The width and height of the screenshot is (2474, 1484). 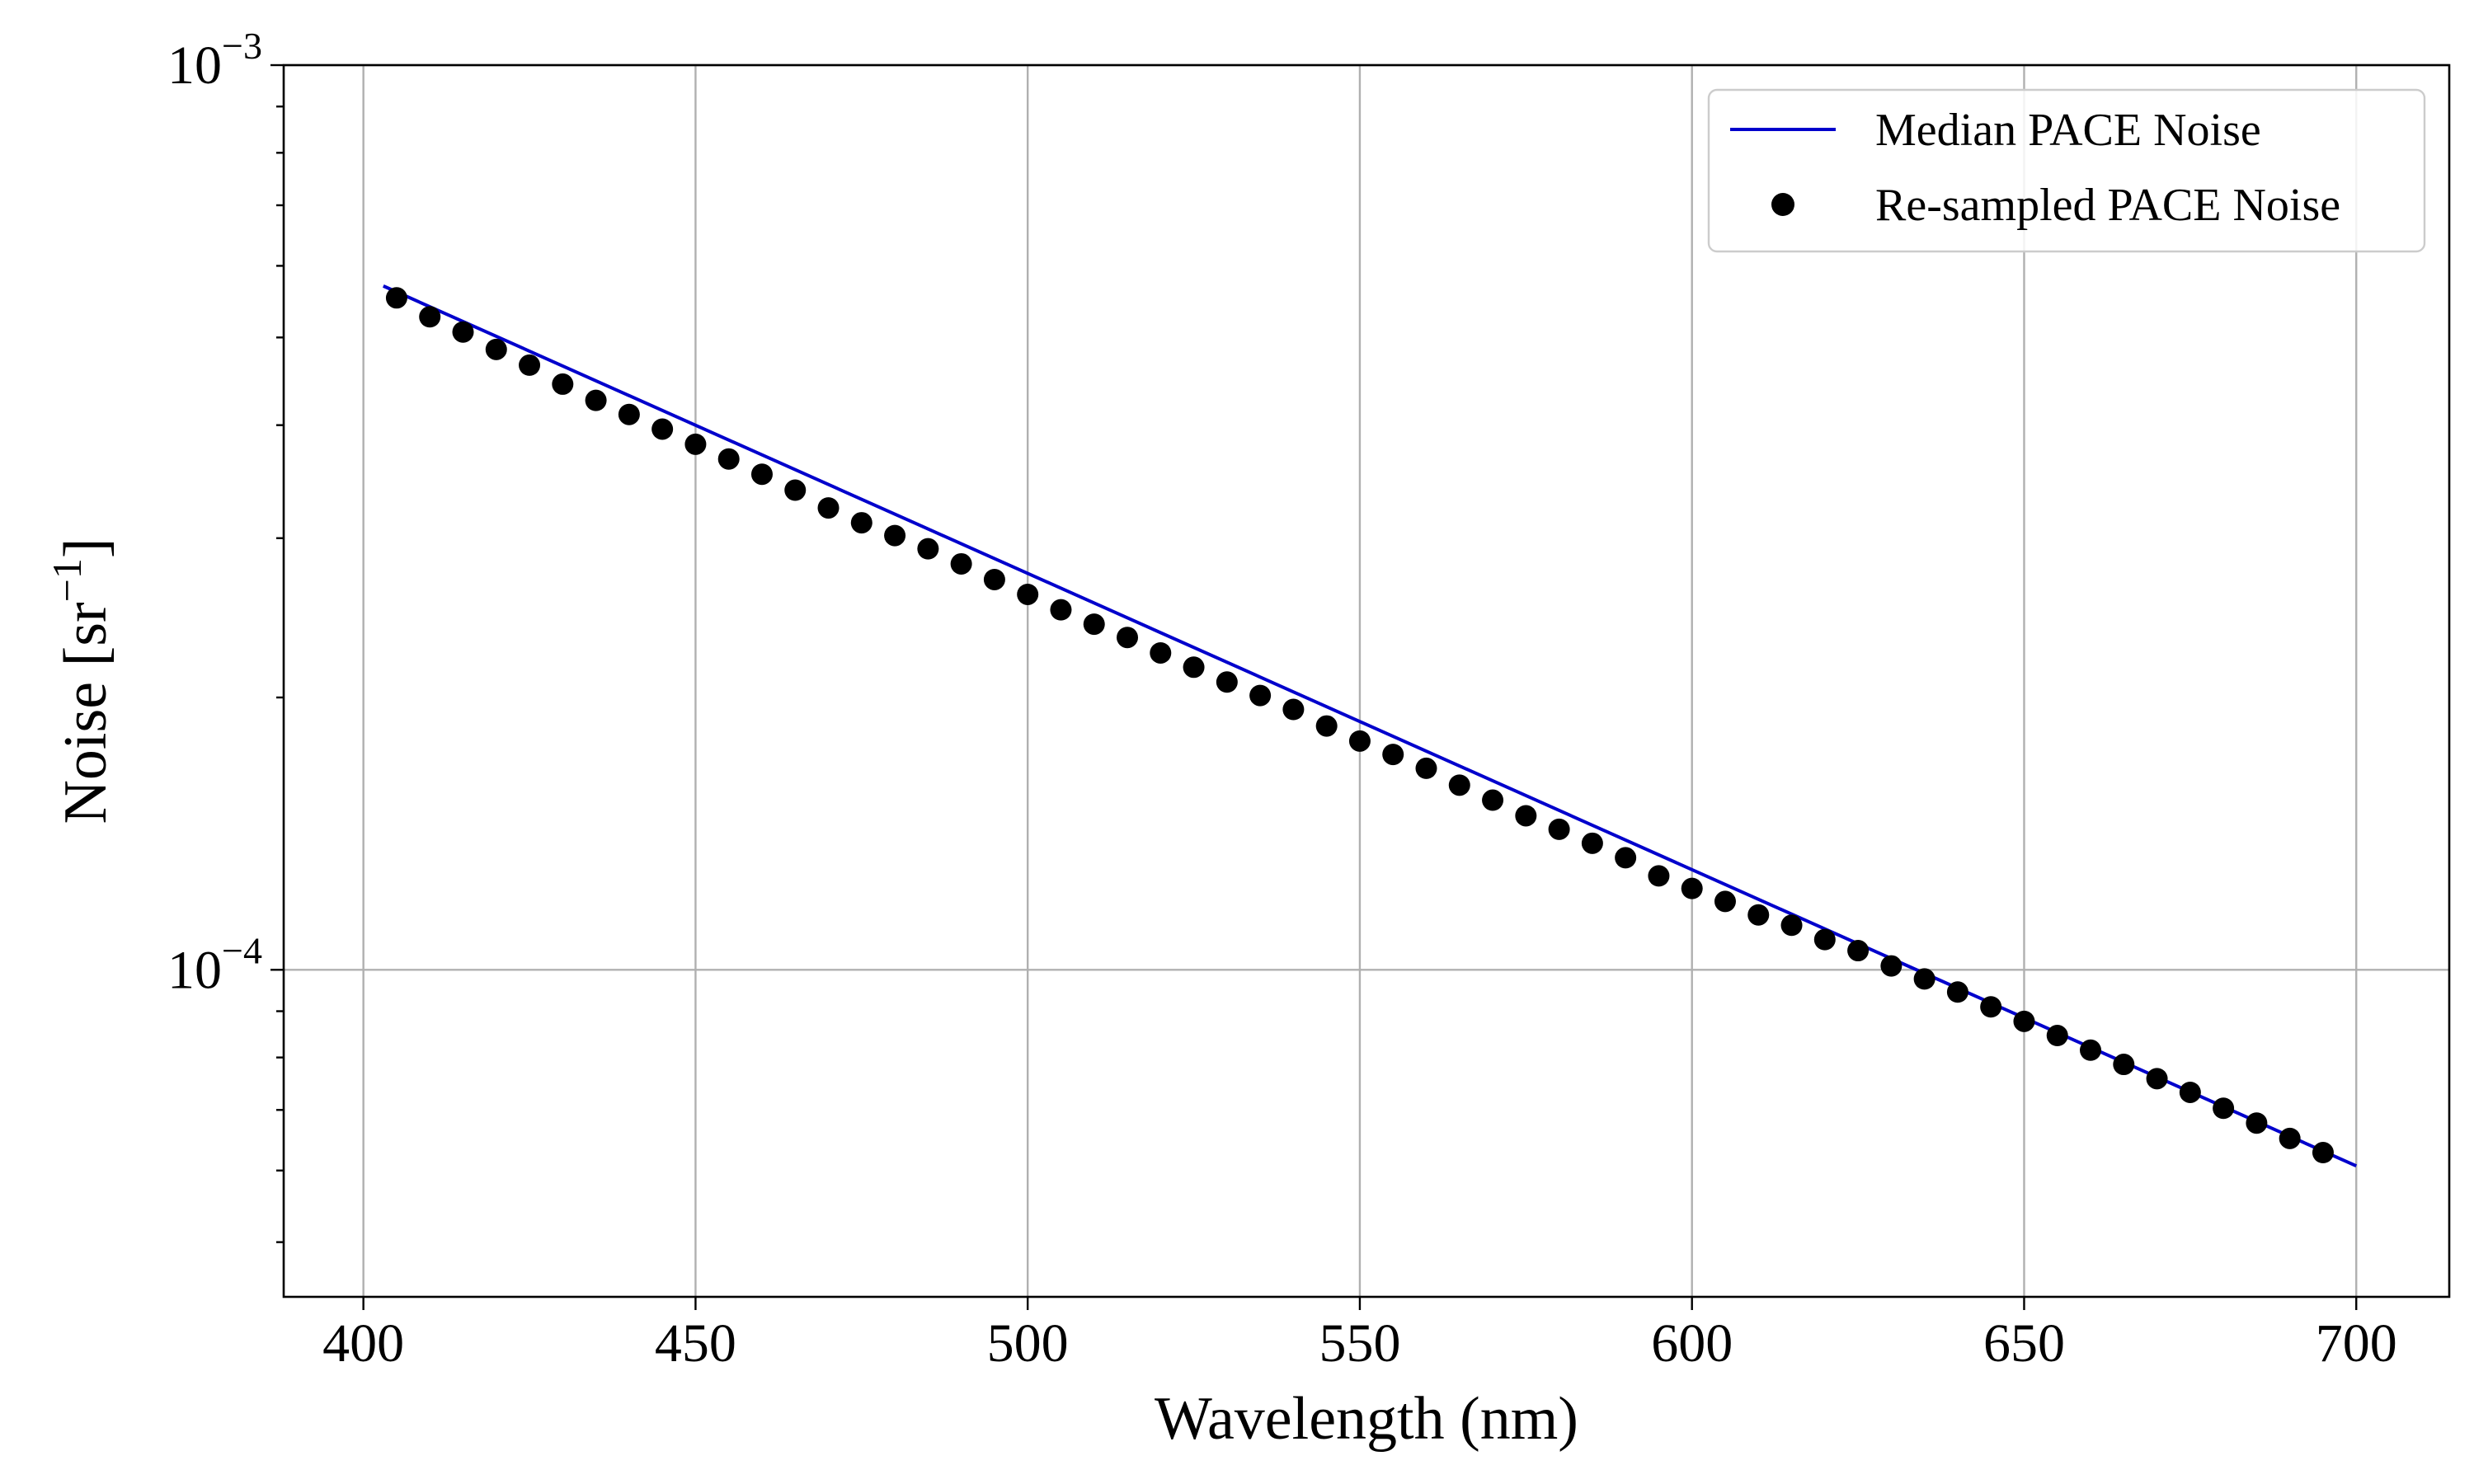 What do you see at coordinates (2356, 1343) in the screenshot?
I see `x-tick-label: 700` at bounding box center [2356, 1343].